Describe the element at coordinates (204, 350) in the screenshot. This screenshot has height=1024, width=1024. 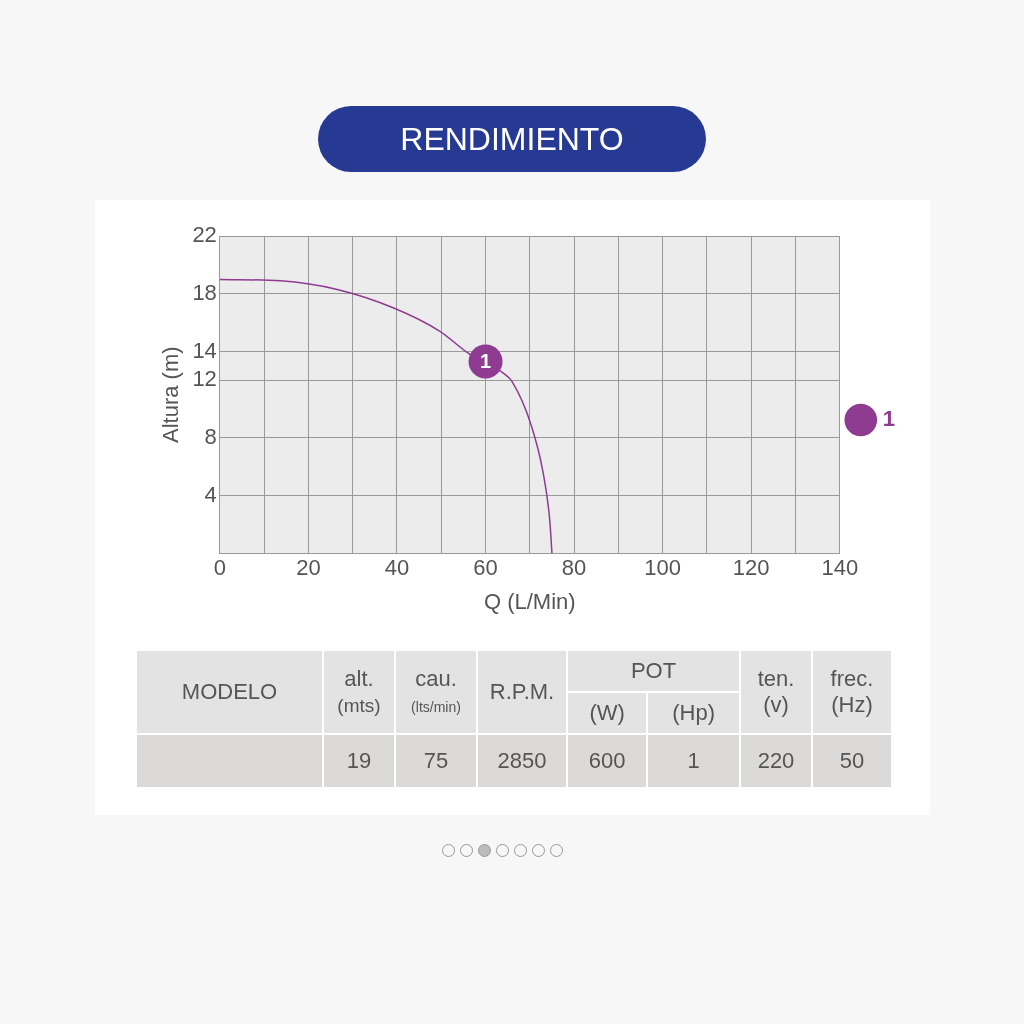
I see `y-tick-label: 14` at that location.